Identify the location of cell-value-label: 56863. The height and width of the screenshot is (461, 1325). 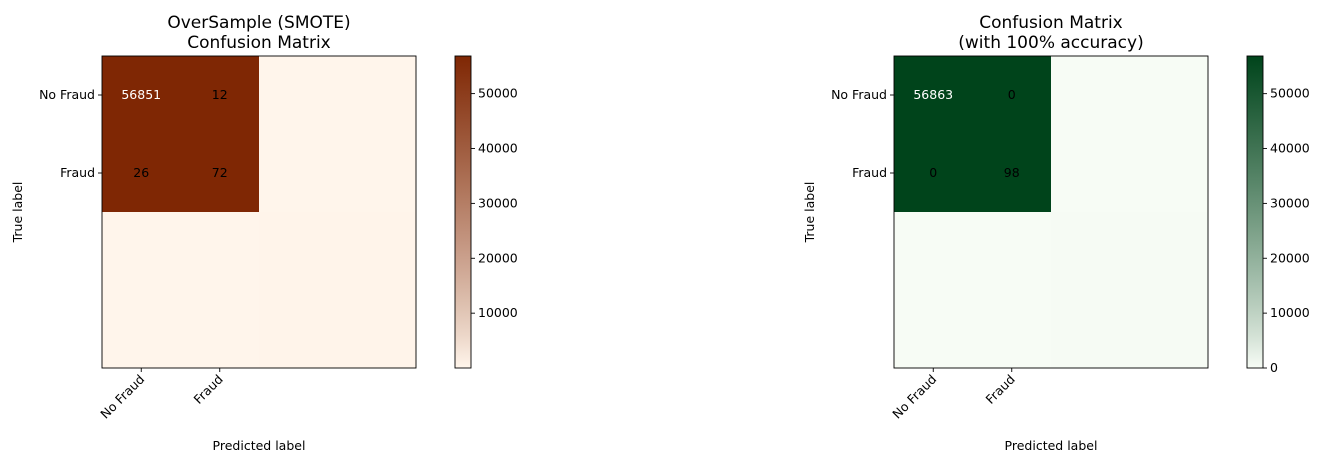
(933, 94).